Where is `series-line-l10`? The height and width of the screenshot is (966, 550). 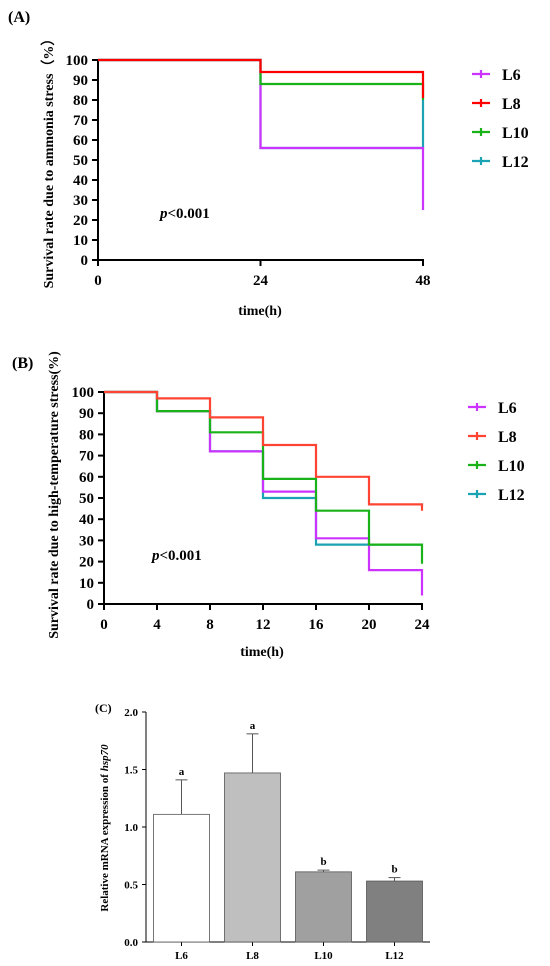 series-line-l10 is located at coordinates (264, 477).